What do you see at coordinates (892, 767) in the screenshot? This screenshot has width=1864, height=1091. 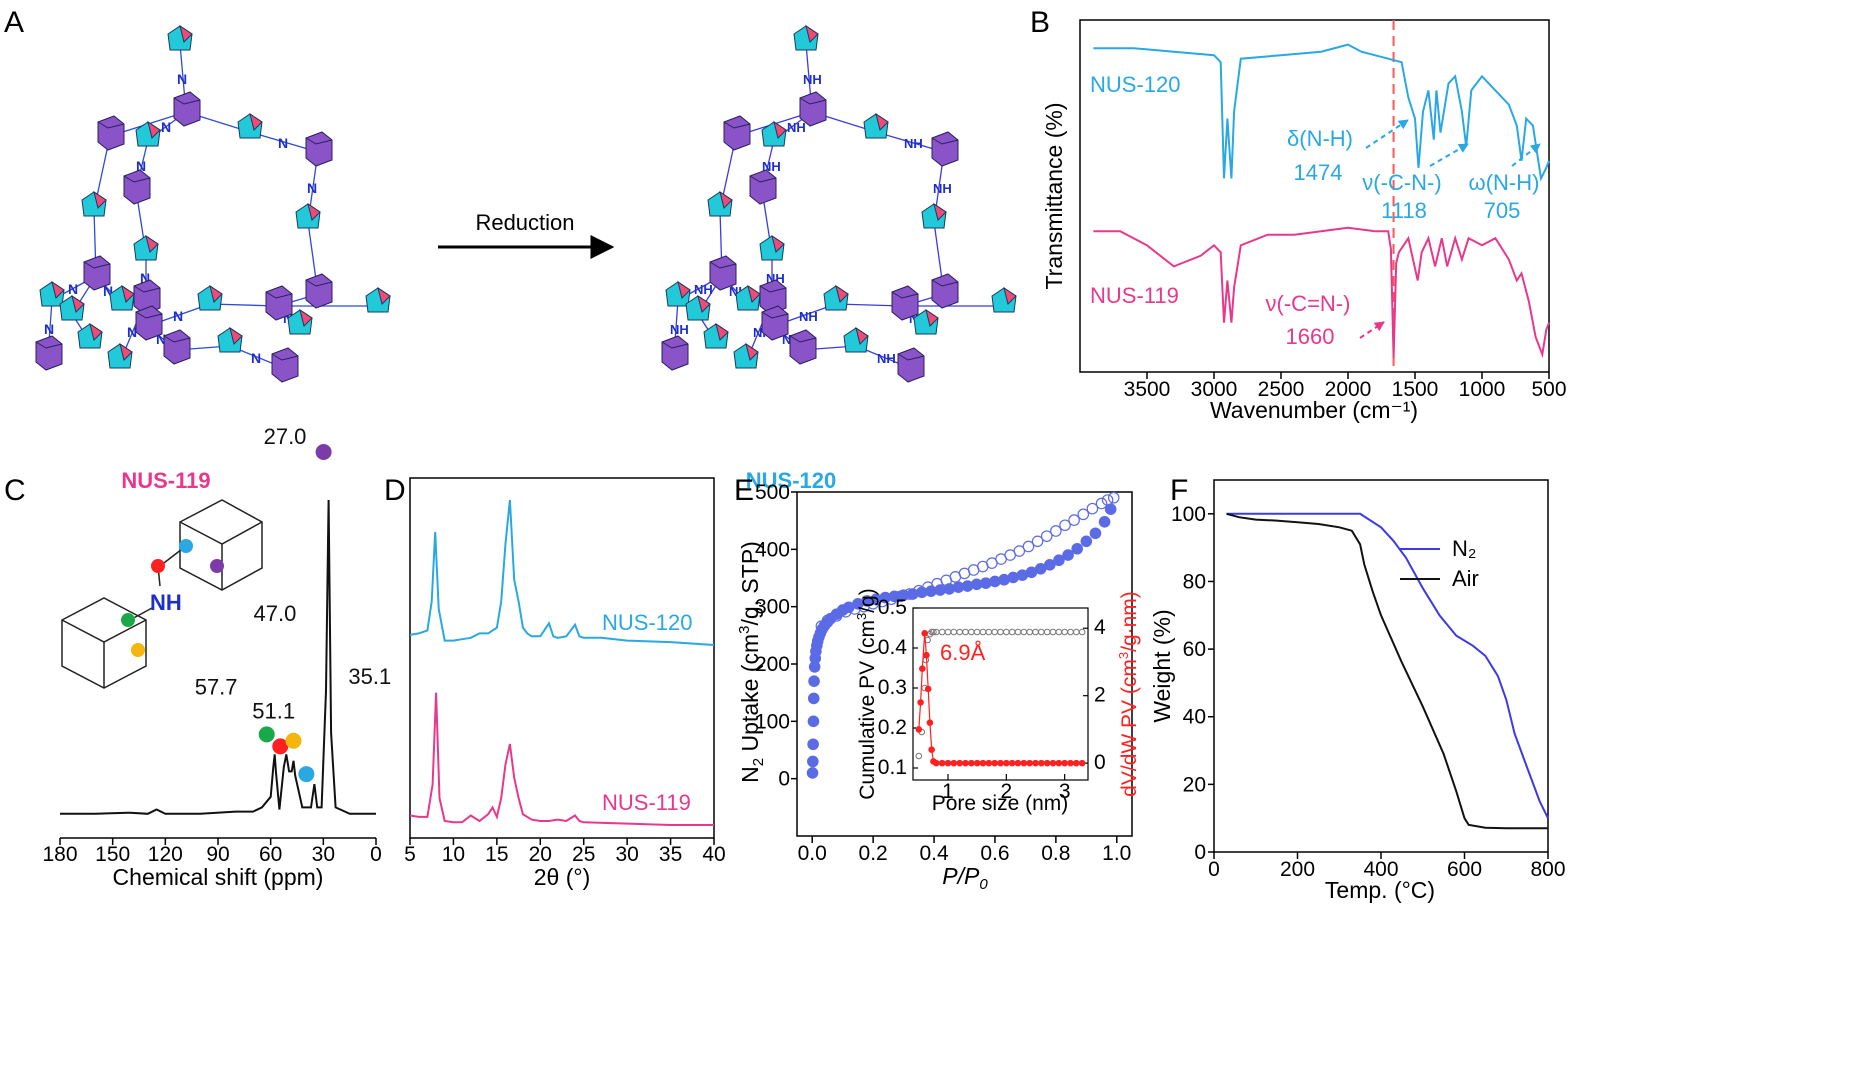 I see `pore-inset-left-y-tick-label-0.1: 0.1` at bounding box center [892, 767].